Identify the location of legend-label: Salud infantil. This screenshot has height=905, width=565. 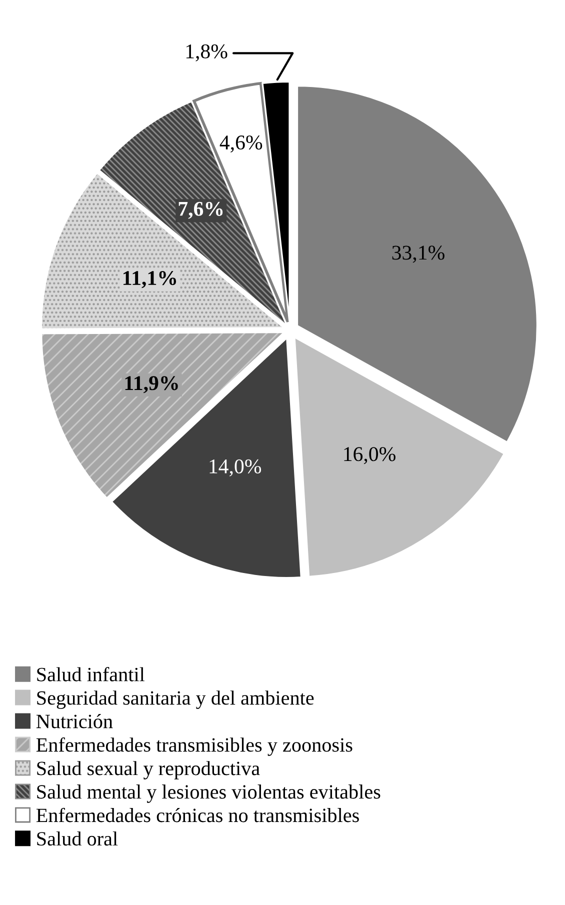
(91, 674).